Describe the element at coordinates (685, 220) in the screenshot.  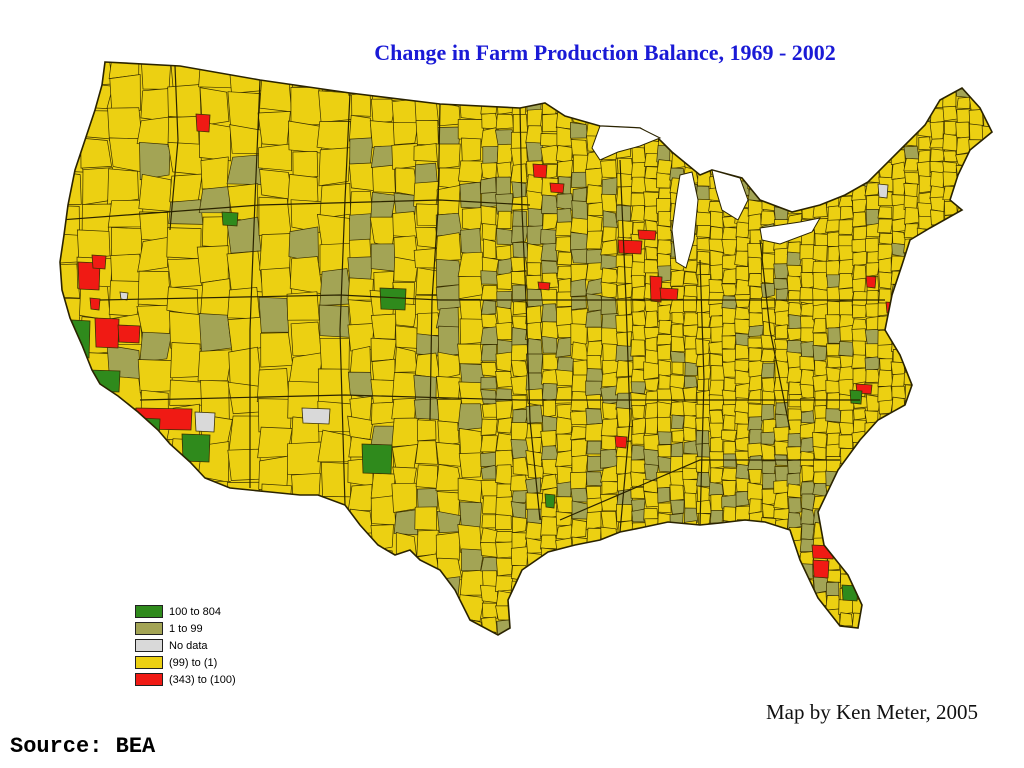
I see `lake-michigan` at that location.